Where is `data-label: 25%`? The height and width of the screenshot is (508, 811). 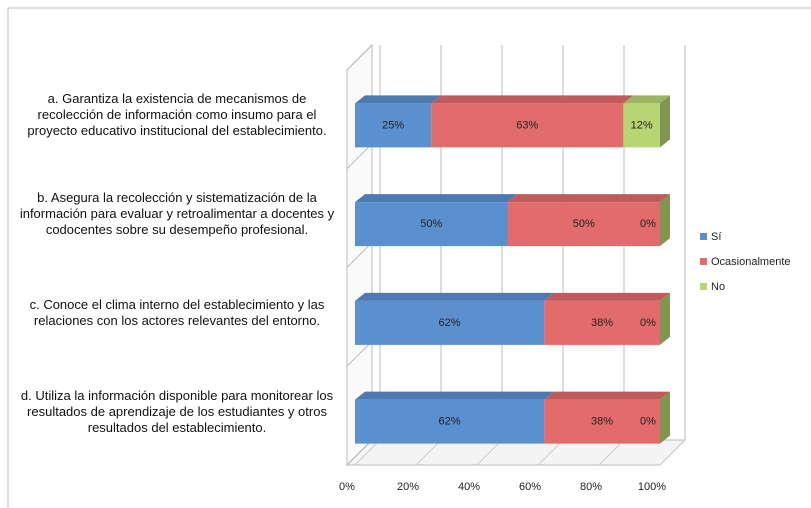 data-label: 25% is located at coordinates (393, 125).